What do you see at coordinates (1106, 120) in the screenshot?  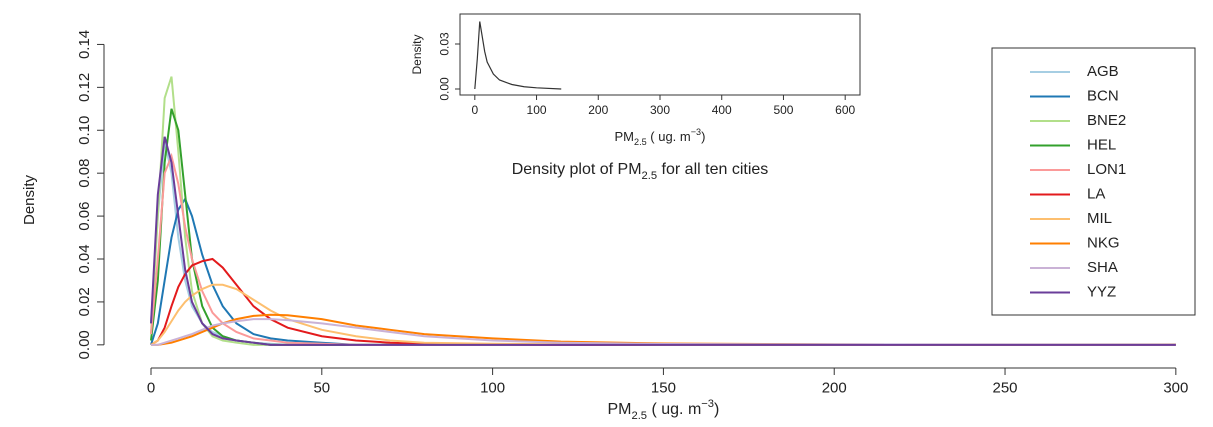 I see `legend-label: BNE2` at bounding box center [1106, 120].